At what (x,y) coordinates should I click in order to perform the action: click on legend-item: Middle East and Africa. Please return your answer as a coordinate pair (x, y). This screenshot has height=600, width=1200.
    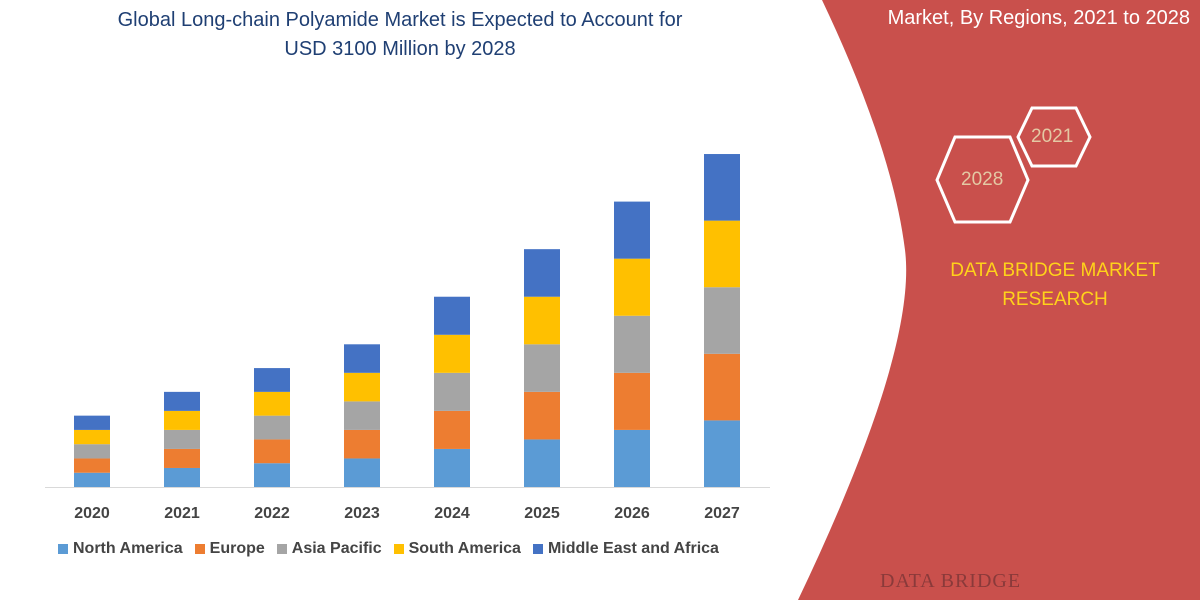
    Looking at the image, I should click on (625, 549).